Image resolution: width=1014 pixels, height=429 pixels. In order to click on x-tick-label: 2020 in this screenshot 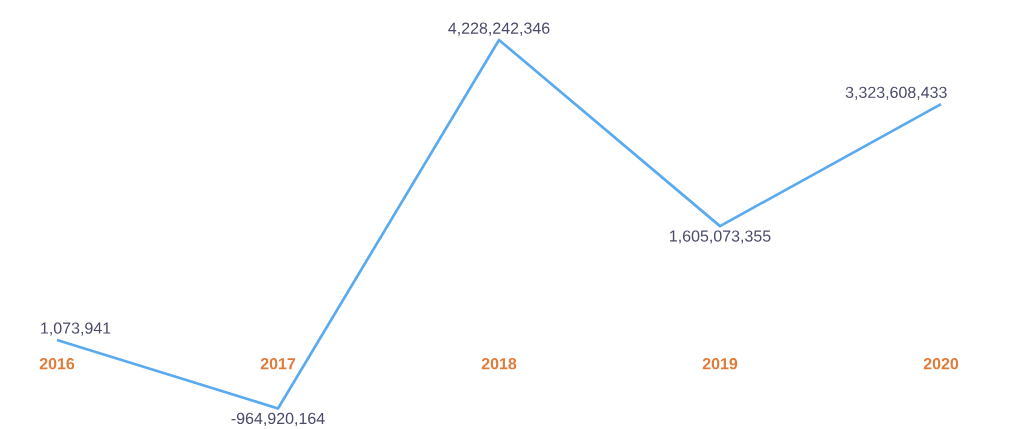, I will do `click(941, 364)`.